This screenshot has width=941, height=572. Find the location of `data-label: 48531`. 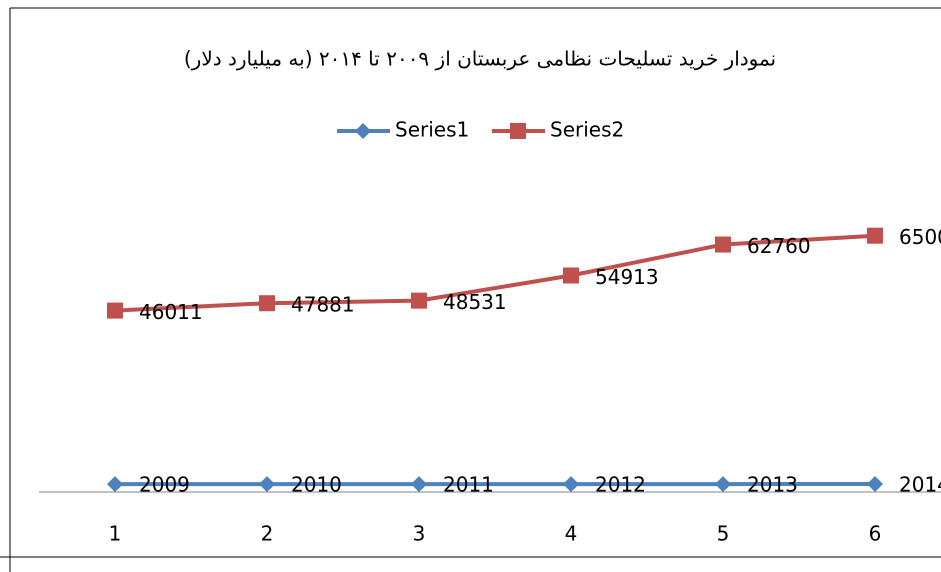

data-label: 48531 is located at coordinates (475, 302).